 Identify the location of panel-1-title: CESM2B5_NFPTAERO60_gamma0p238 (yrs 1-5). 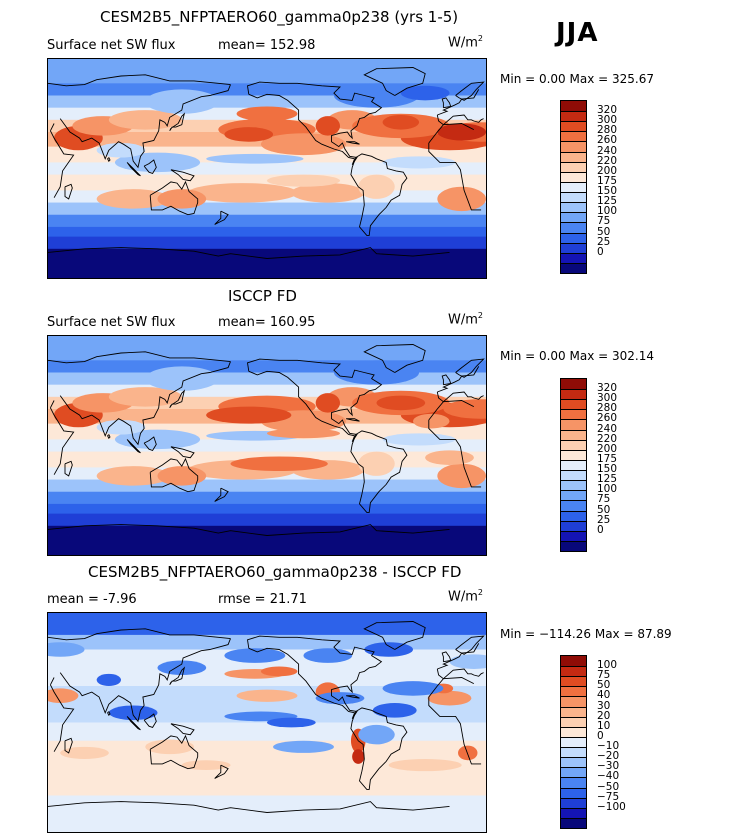
(279, 17).